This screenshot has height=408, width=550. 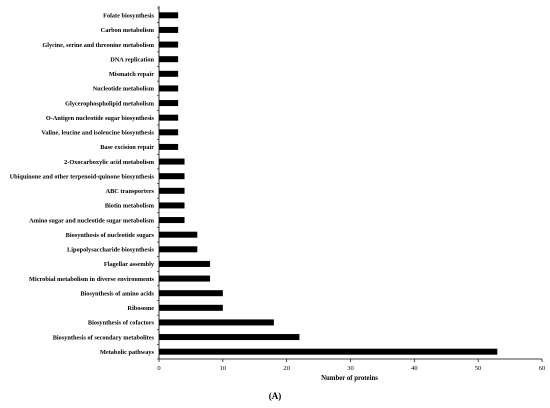 What do you see at coordinates (130, 191) in the screenshot?
I see `category-label: ABC transporters` at bounding box center [130, 191].